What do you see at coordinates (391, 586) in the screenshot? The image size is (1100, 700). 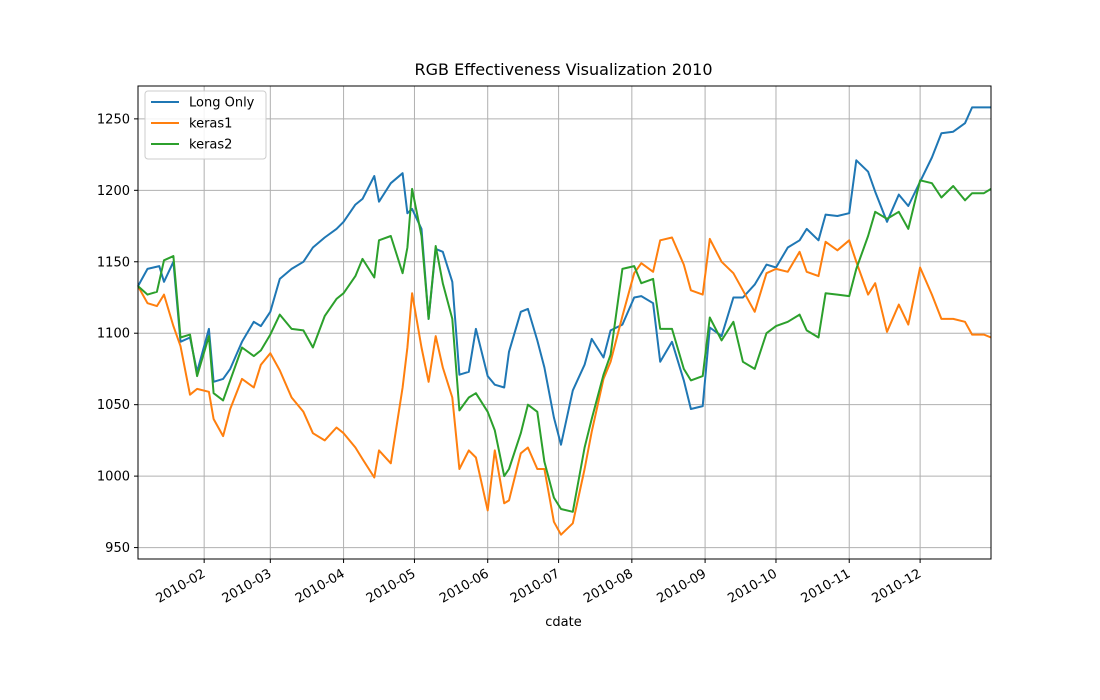 I see `x-tick-label: 2010-05` at bounding box center [391, 586].